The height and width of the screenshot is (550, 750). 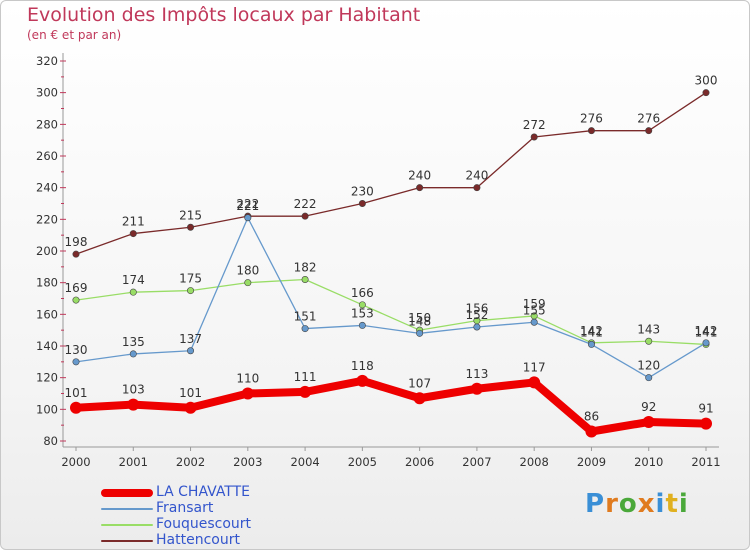 I want to click on data-label-hattencourt: 272, so click(x=534, y=125).